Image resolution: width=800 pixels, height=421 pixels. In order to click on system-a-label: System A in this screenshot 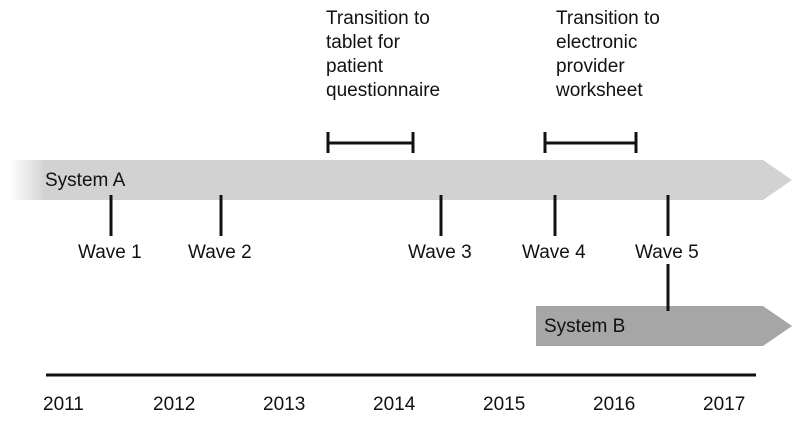, I will do `click(85, 180)`.